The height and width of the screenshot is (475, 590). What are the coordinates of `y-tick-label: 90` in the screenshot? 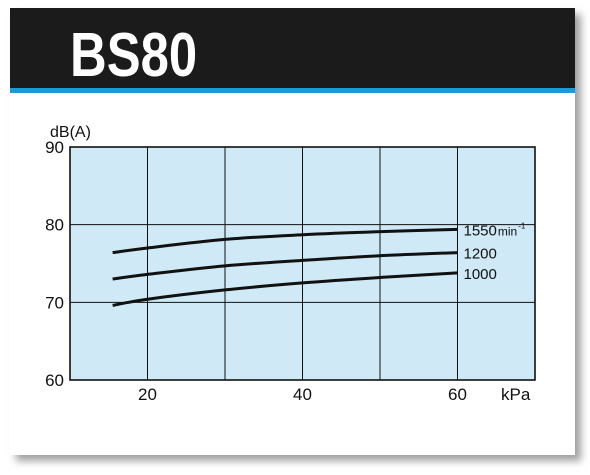 It's located at (54, 147).